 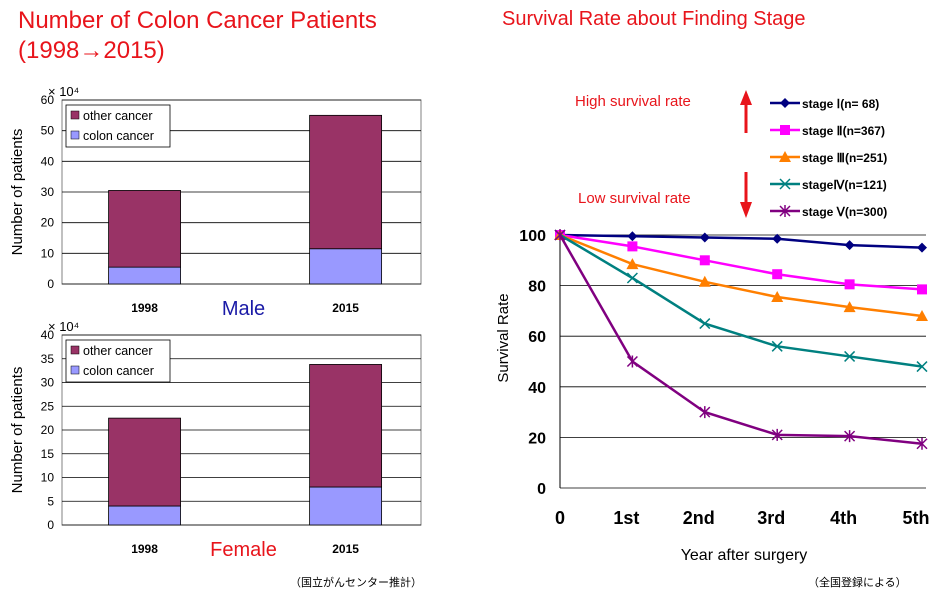 I want to click on y-tick-label: 100, so click(x=532, y=236).